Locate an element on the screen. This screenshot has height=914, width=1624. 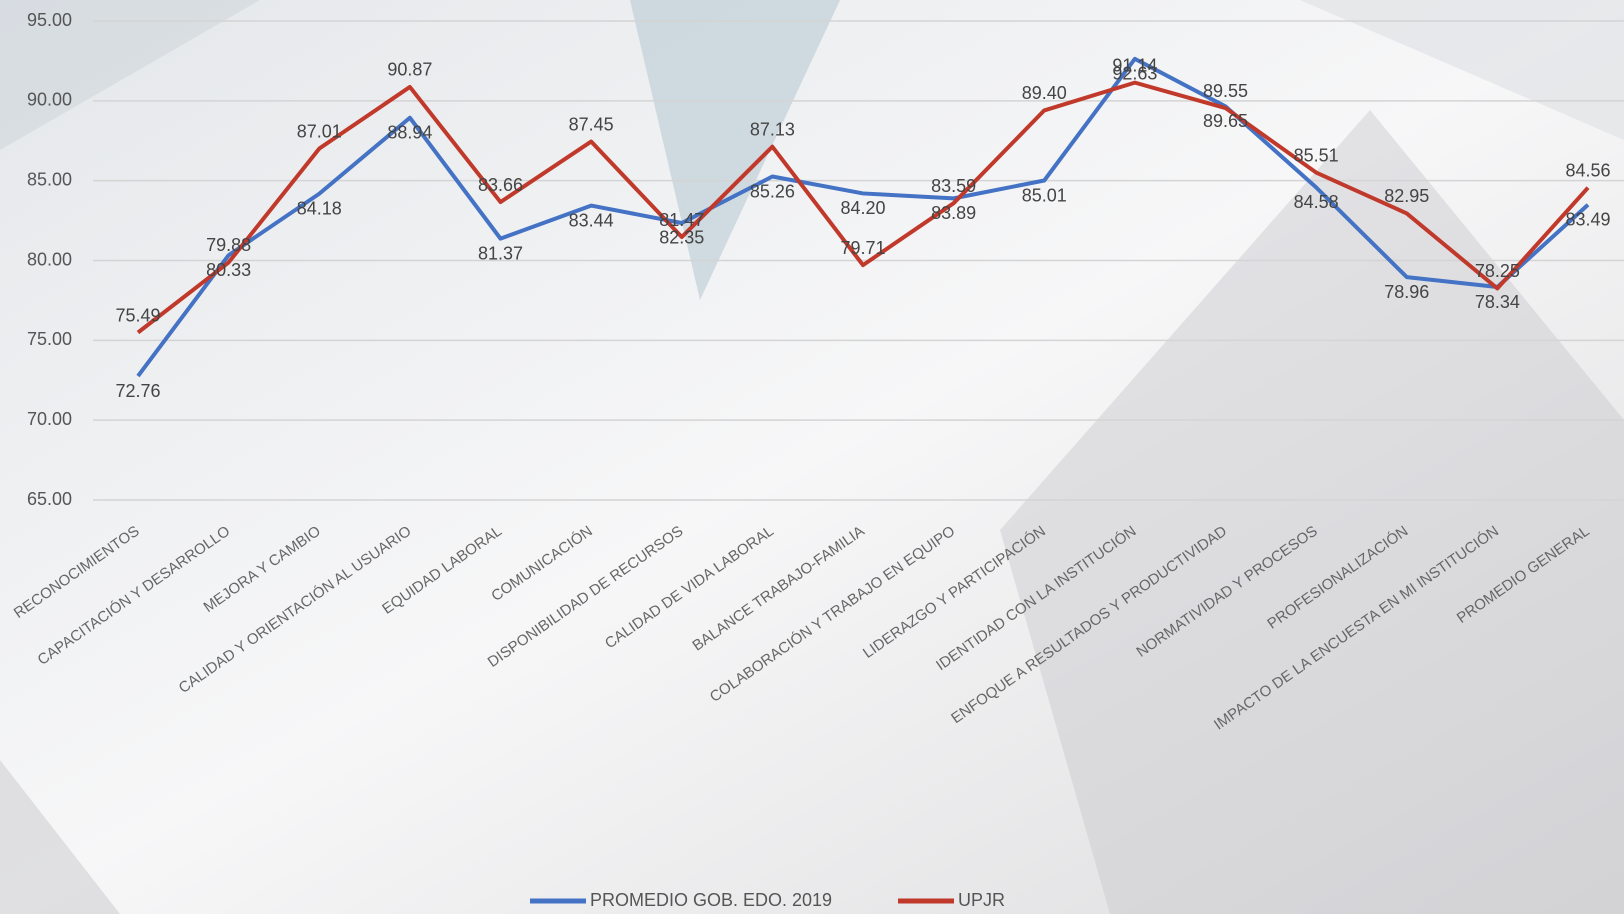
y-tick-label: 95.00 is located at coordinates (49, 20).